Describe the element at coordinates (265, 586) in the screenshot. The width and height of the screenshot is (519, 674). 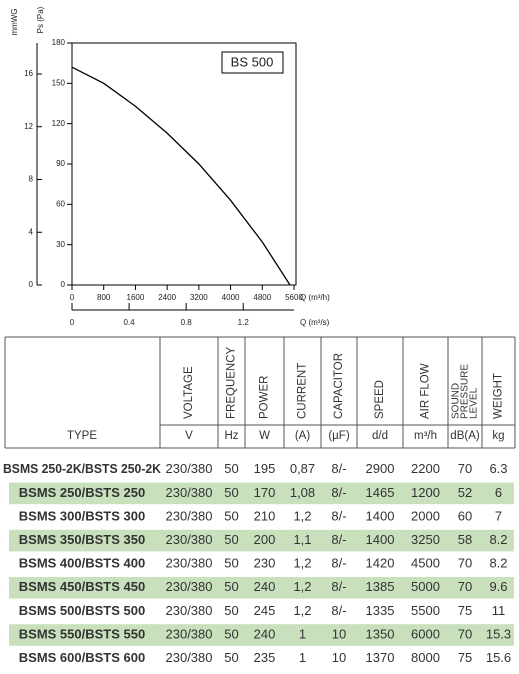
I see `table-cell: 240` at that location.